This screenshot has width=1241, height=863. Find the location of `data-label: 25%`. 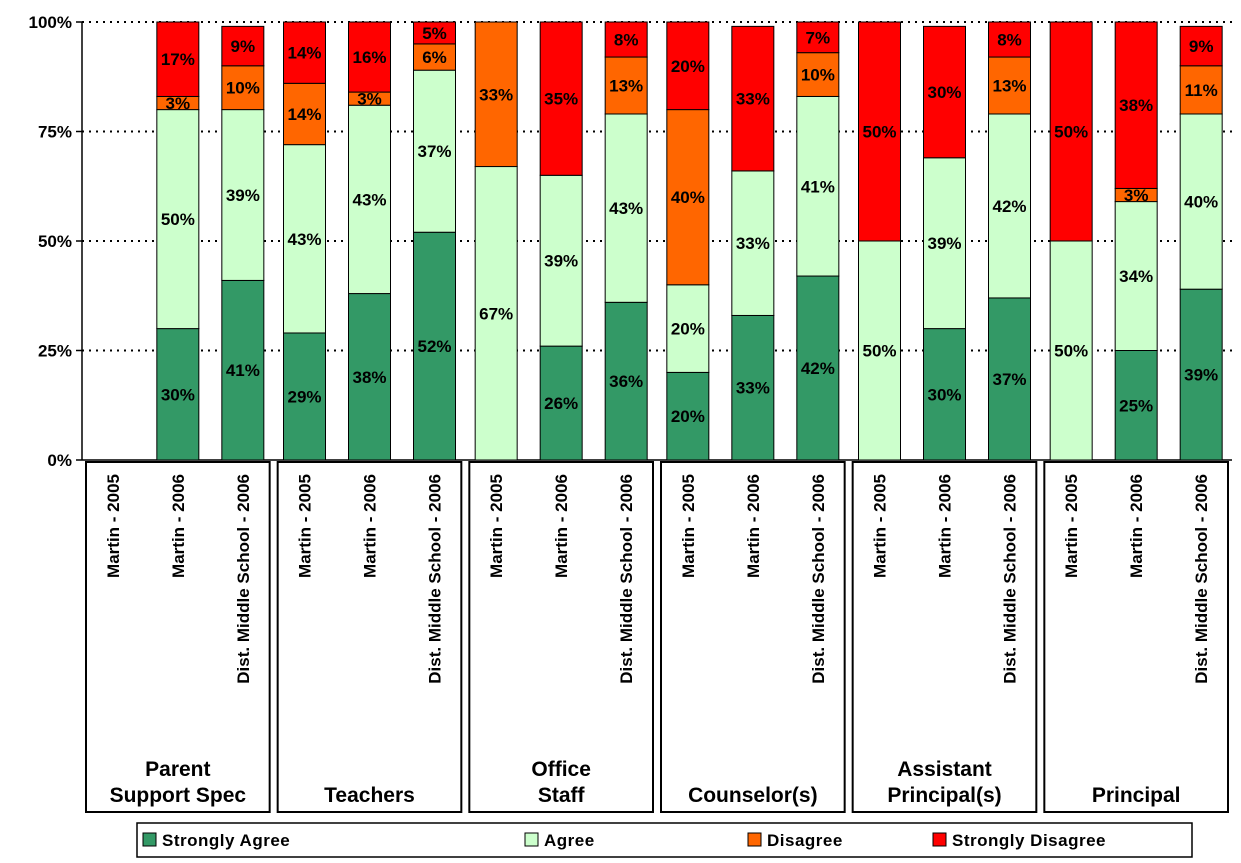

data-label: 25% is located at coordinates (1136, 405).